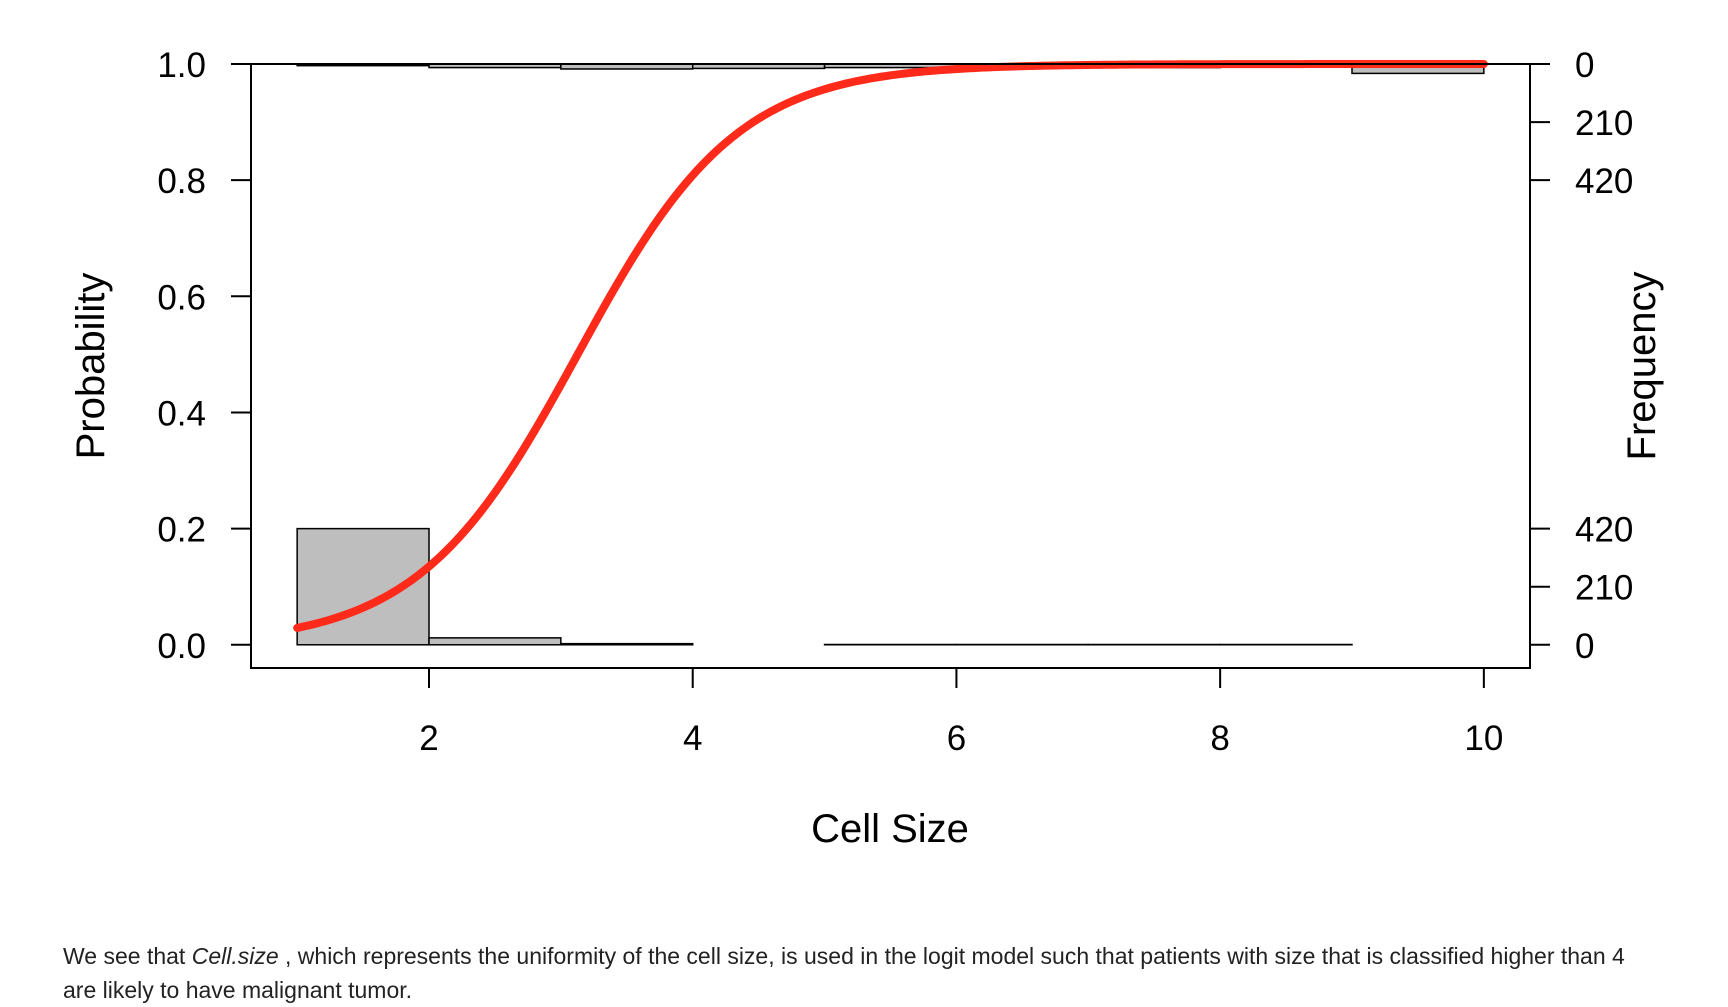  I want to click on x-axis-label: Cell Size, so click(890, 829).